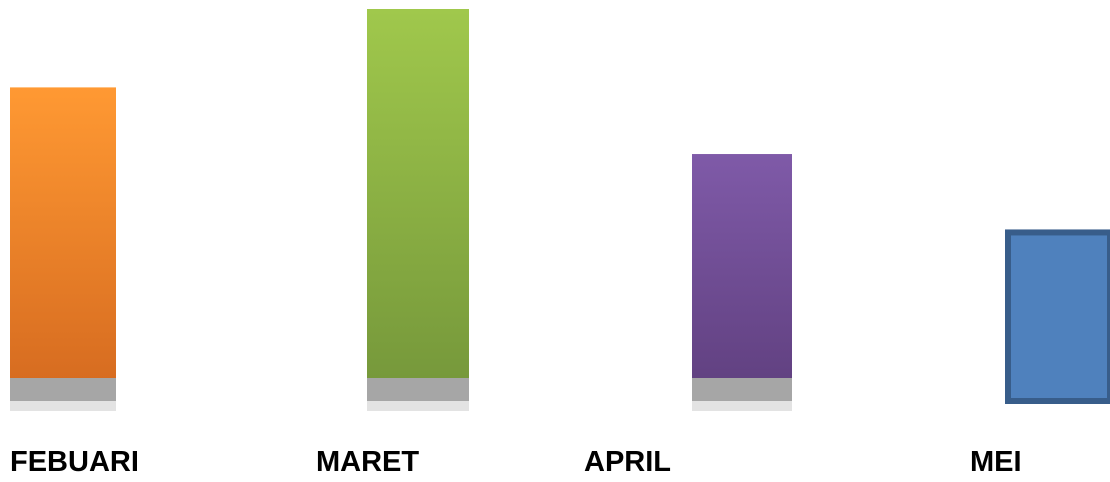 The width and height of the screenshot is (1110, 482). I want to click on bar-group-mei, so click(1057, 316).